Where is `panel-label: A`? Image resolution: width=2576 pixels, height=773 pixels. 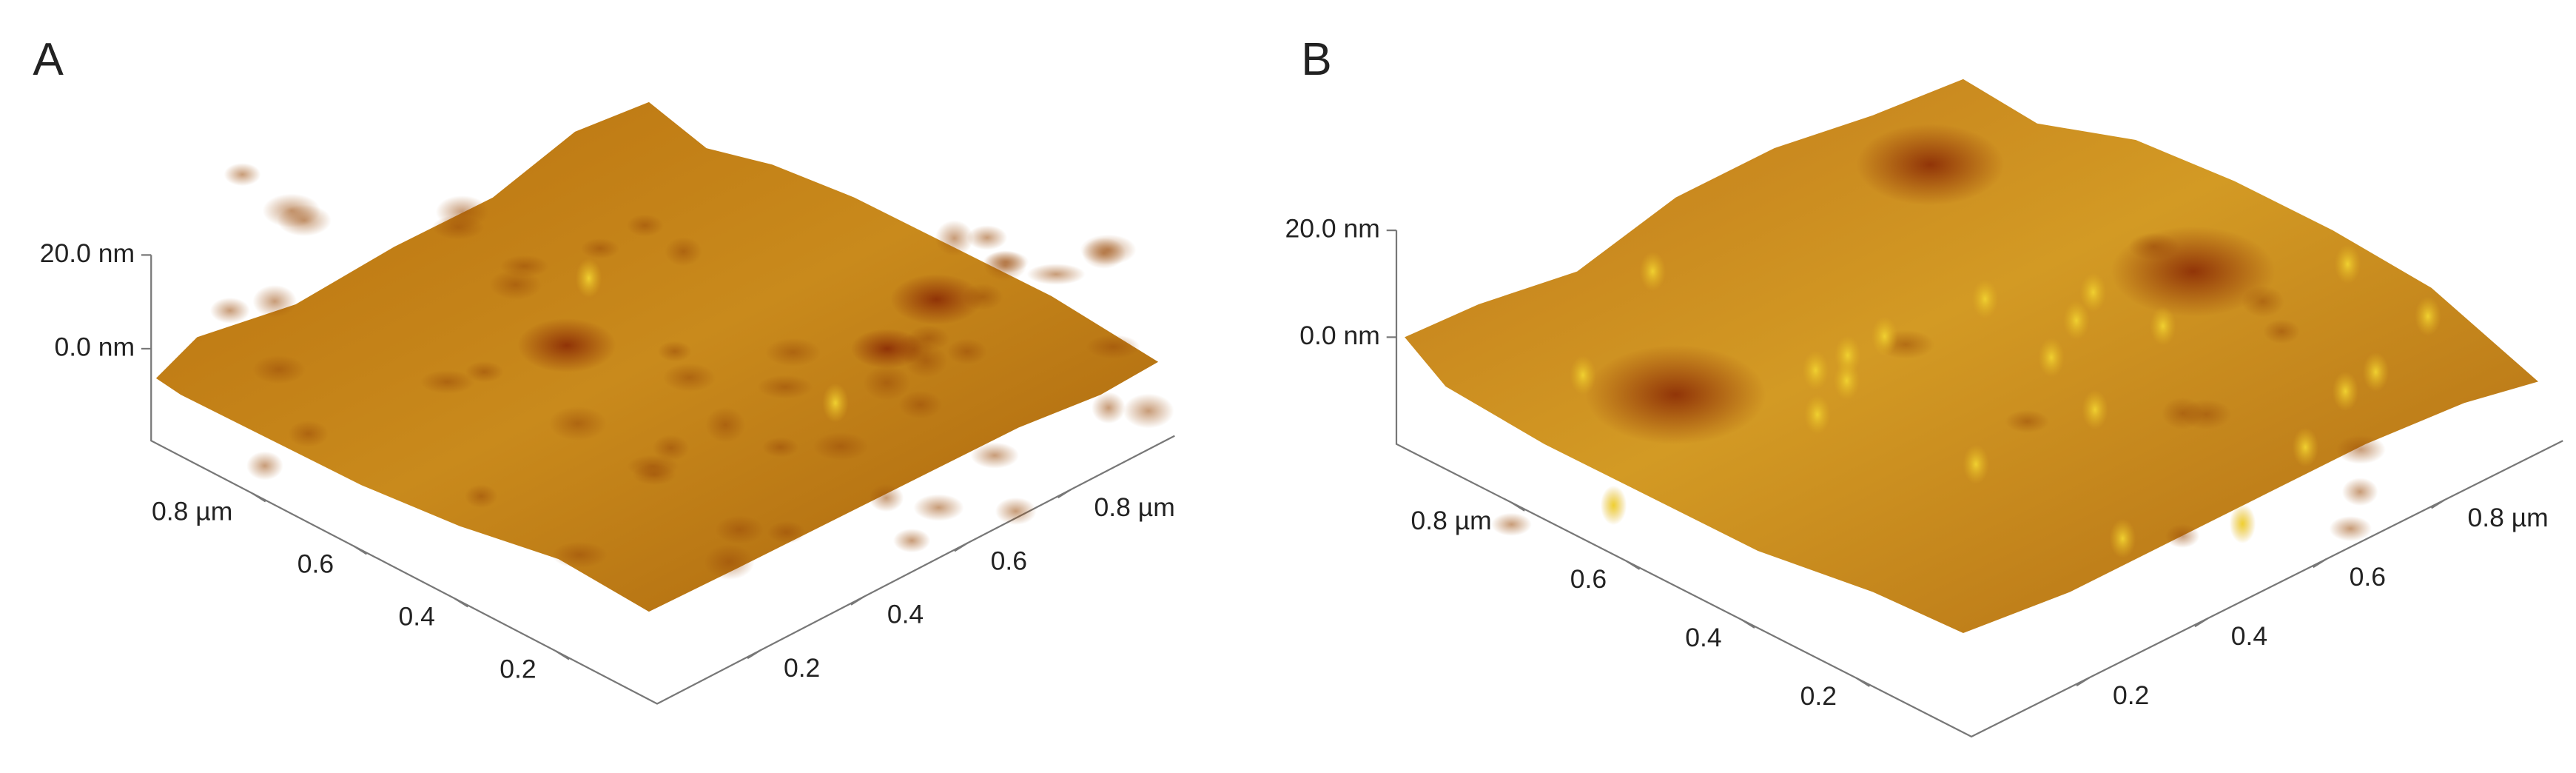
panel-label: A is located at coordinates (48, 60).